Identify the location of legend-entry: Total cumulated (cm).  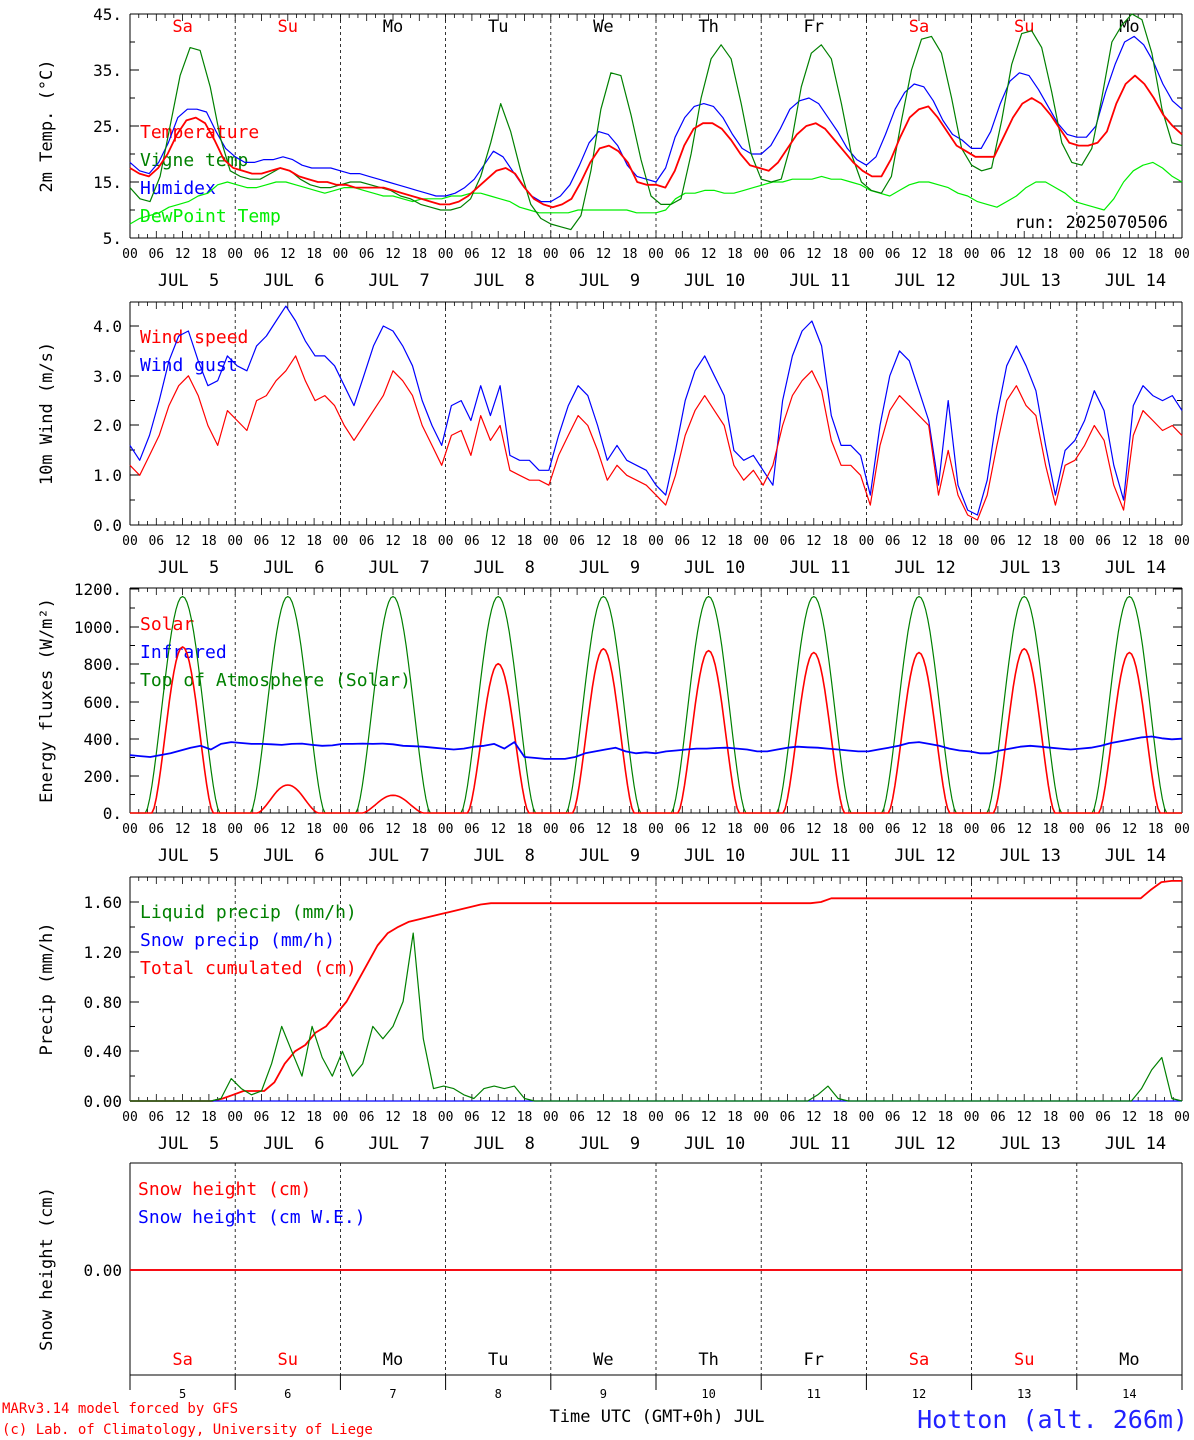
(248, 968).